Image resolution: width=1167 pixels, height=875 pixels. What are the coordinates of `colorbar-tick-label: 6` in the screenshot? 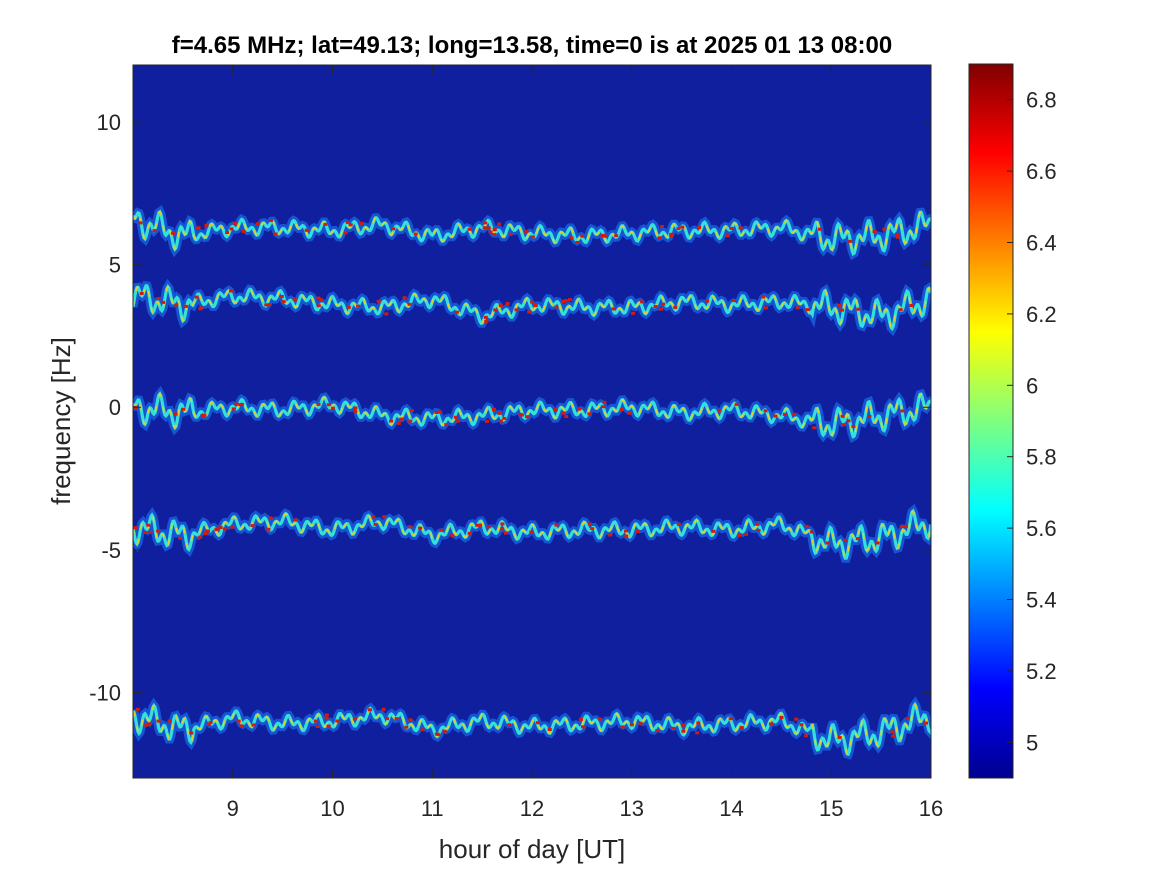 It's located at (1032, 385).